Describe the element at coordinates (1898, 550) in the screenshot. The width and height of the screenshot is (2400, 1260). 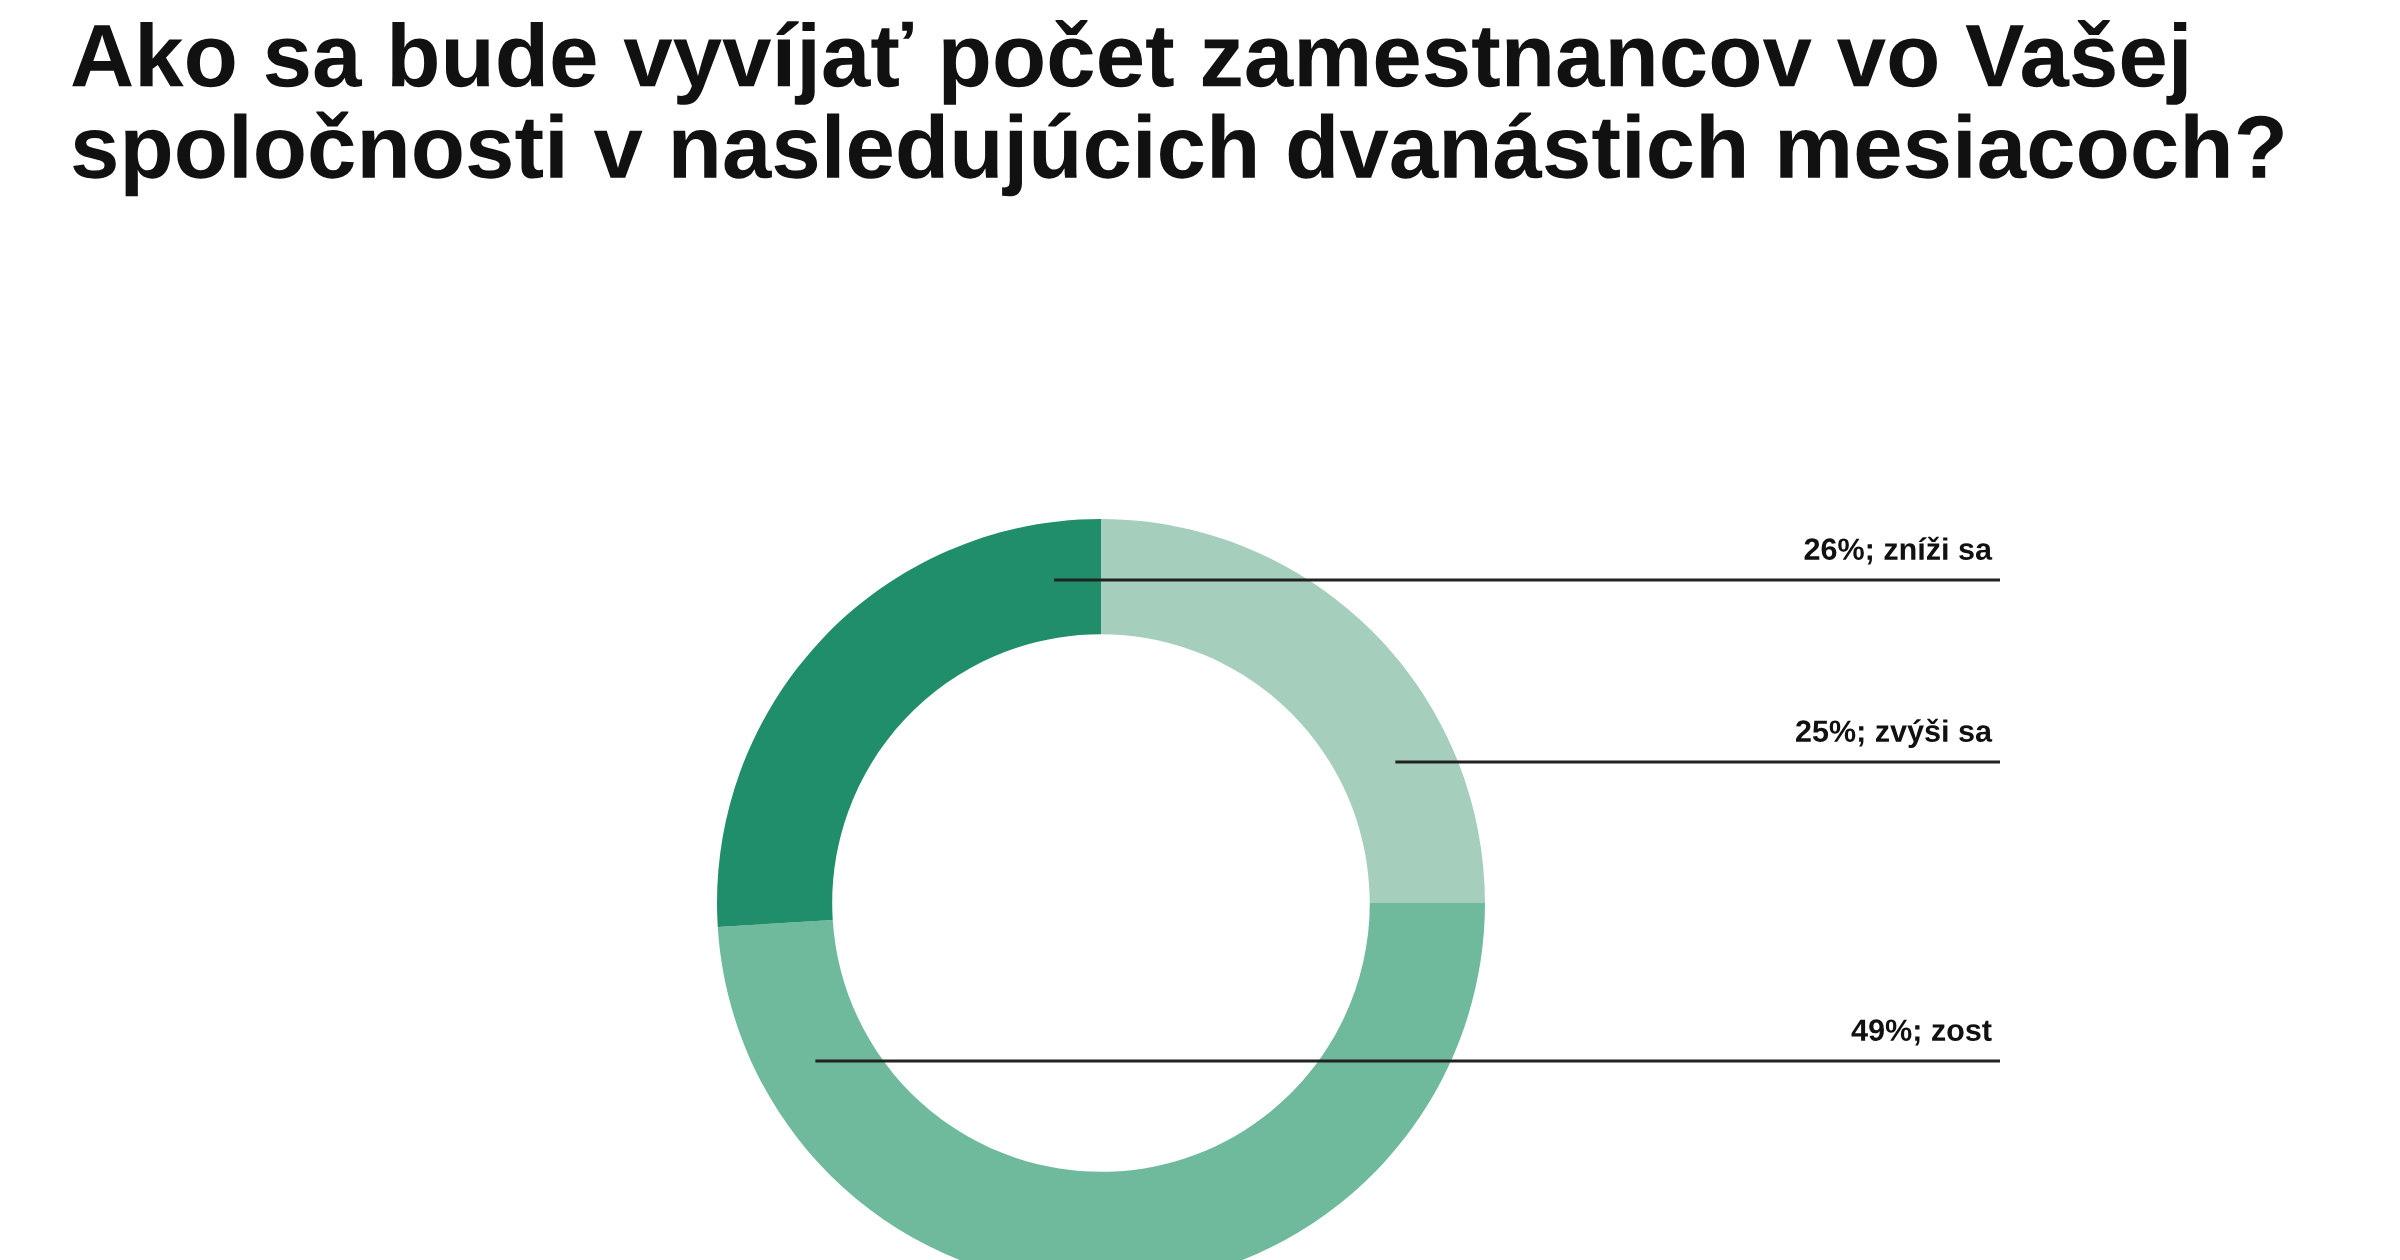
I see `slice-label: 26%; zníži sa` at that location.